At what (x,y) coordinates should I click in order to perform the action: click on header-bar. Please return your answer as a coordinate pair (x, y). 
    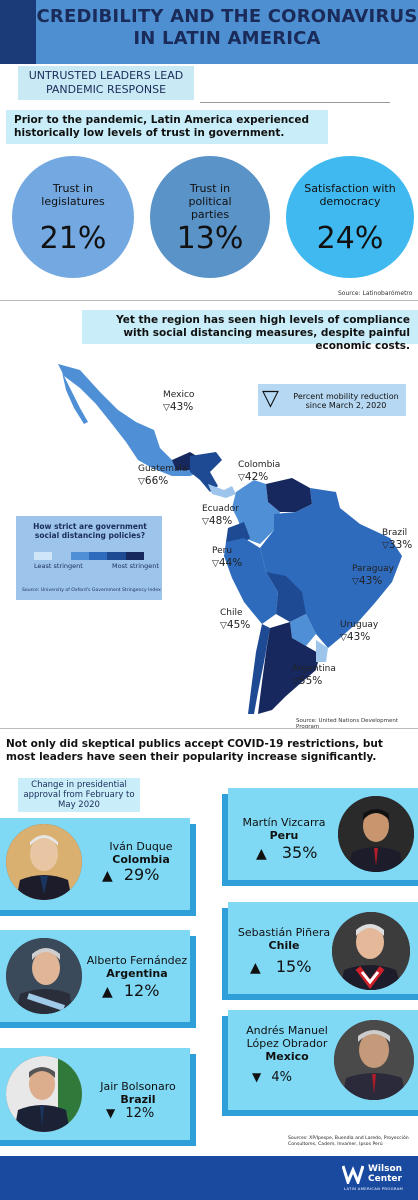
    Looking at the image, I should click on (227, 32).